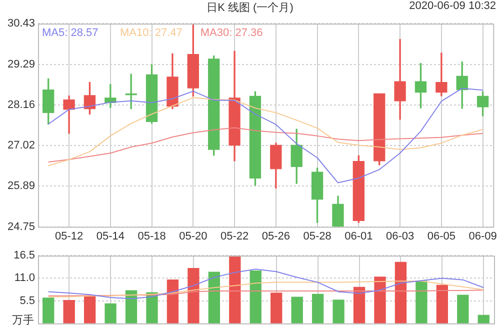 The height and width of the screenshot is (333, 500). What do you see at coordinates (21, 24) in the screenshot?
I see `y-tick-label: 30.43` at bounding box center [21, 24].